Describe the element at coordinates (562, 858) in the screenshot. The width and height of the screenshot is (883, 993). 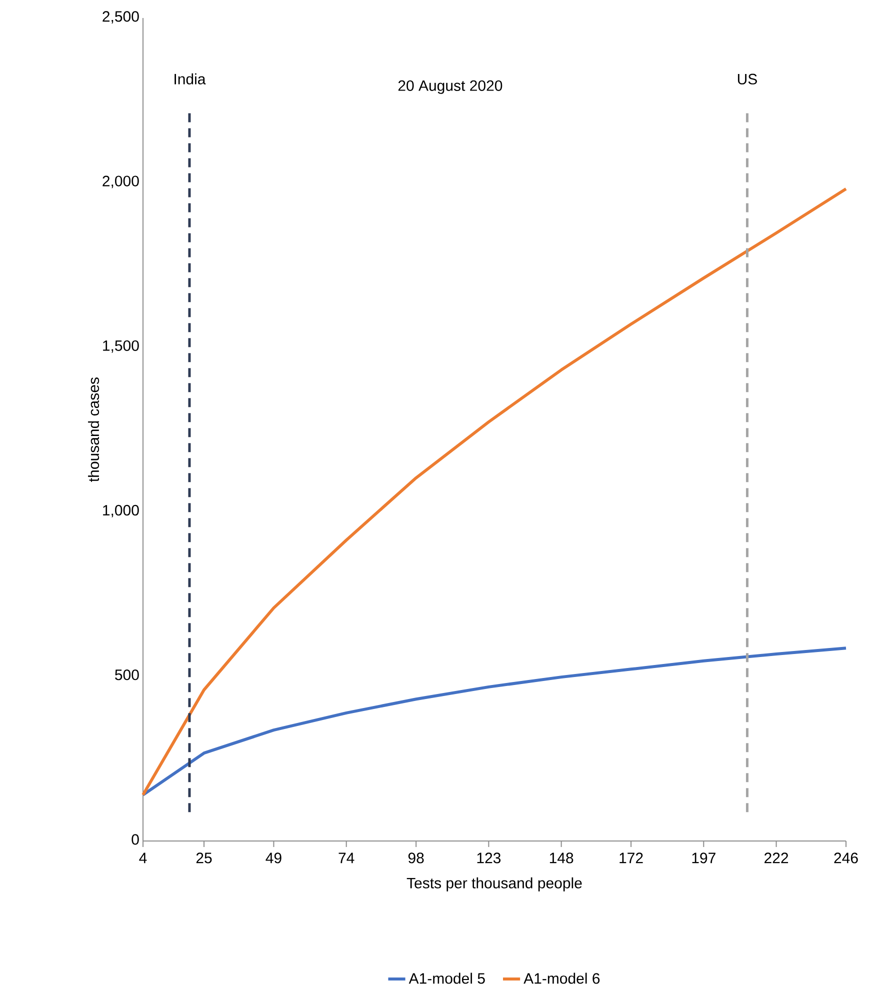
I see `x-tick-label: 148` at that location.